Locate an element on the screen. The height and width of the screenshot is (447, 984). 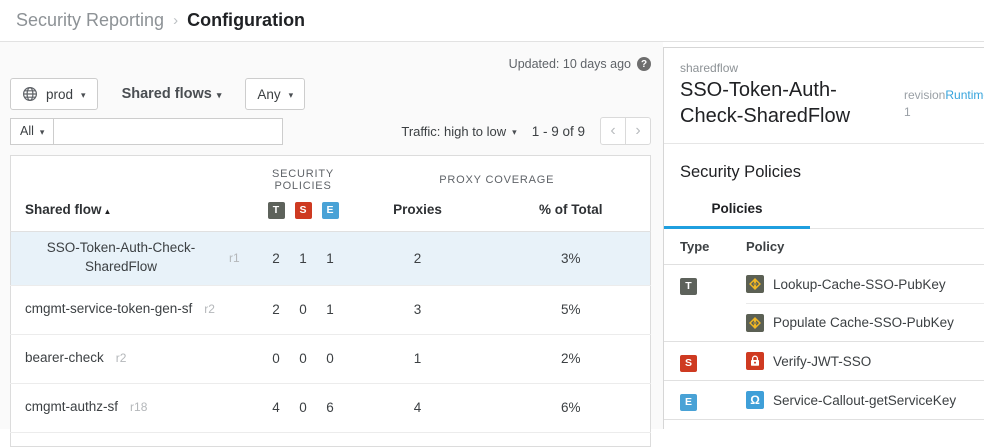
tab-policies: Policies is located at coordinates (737, 213).